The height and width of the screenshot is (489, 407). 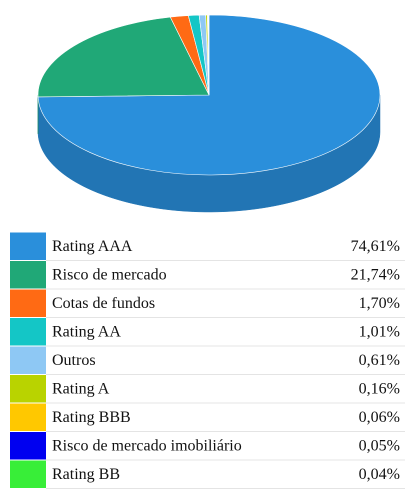 What do you see at coordinates (147, 445) in the screenshot?
I see `legend-label: Risco de mercado imobiliário` at bounding box center [147, 445].